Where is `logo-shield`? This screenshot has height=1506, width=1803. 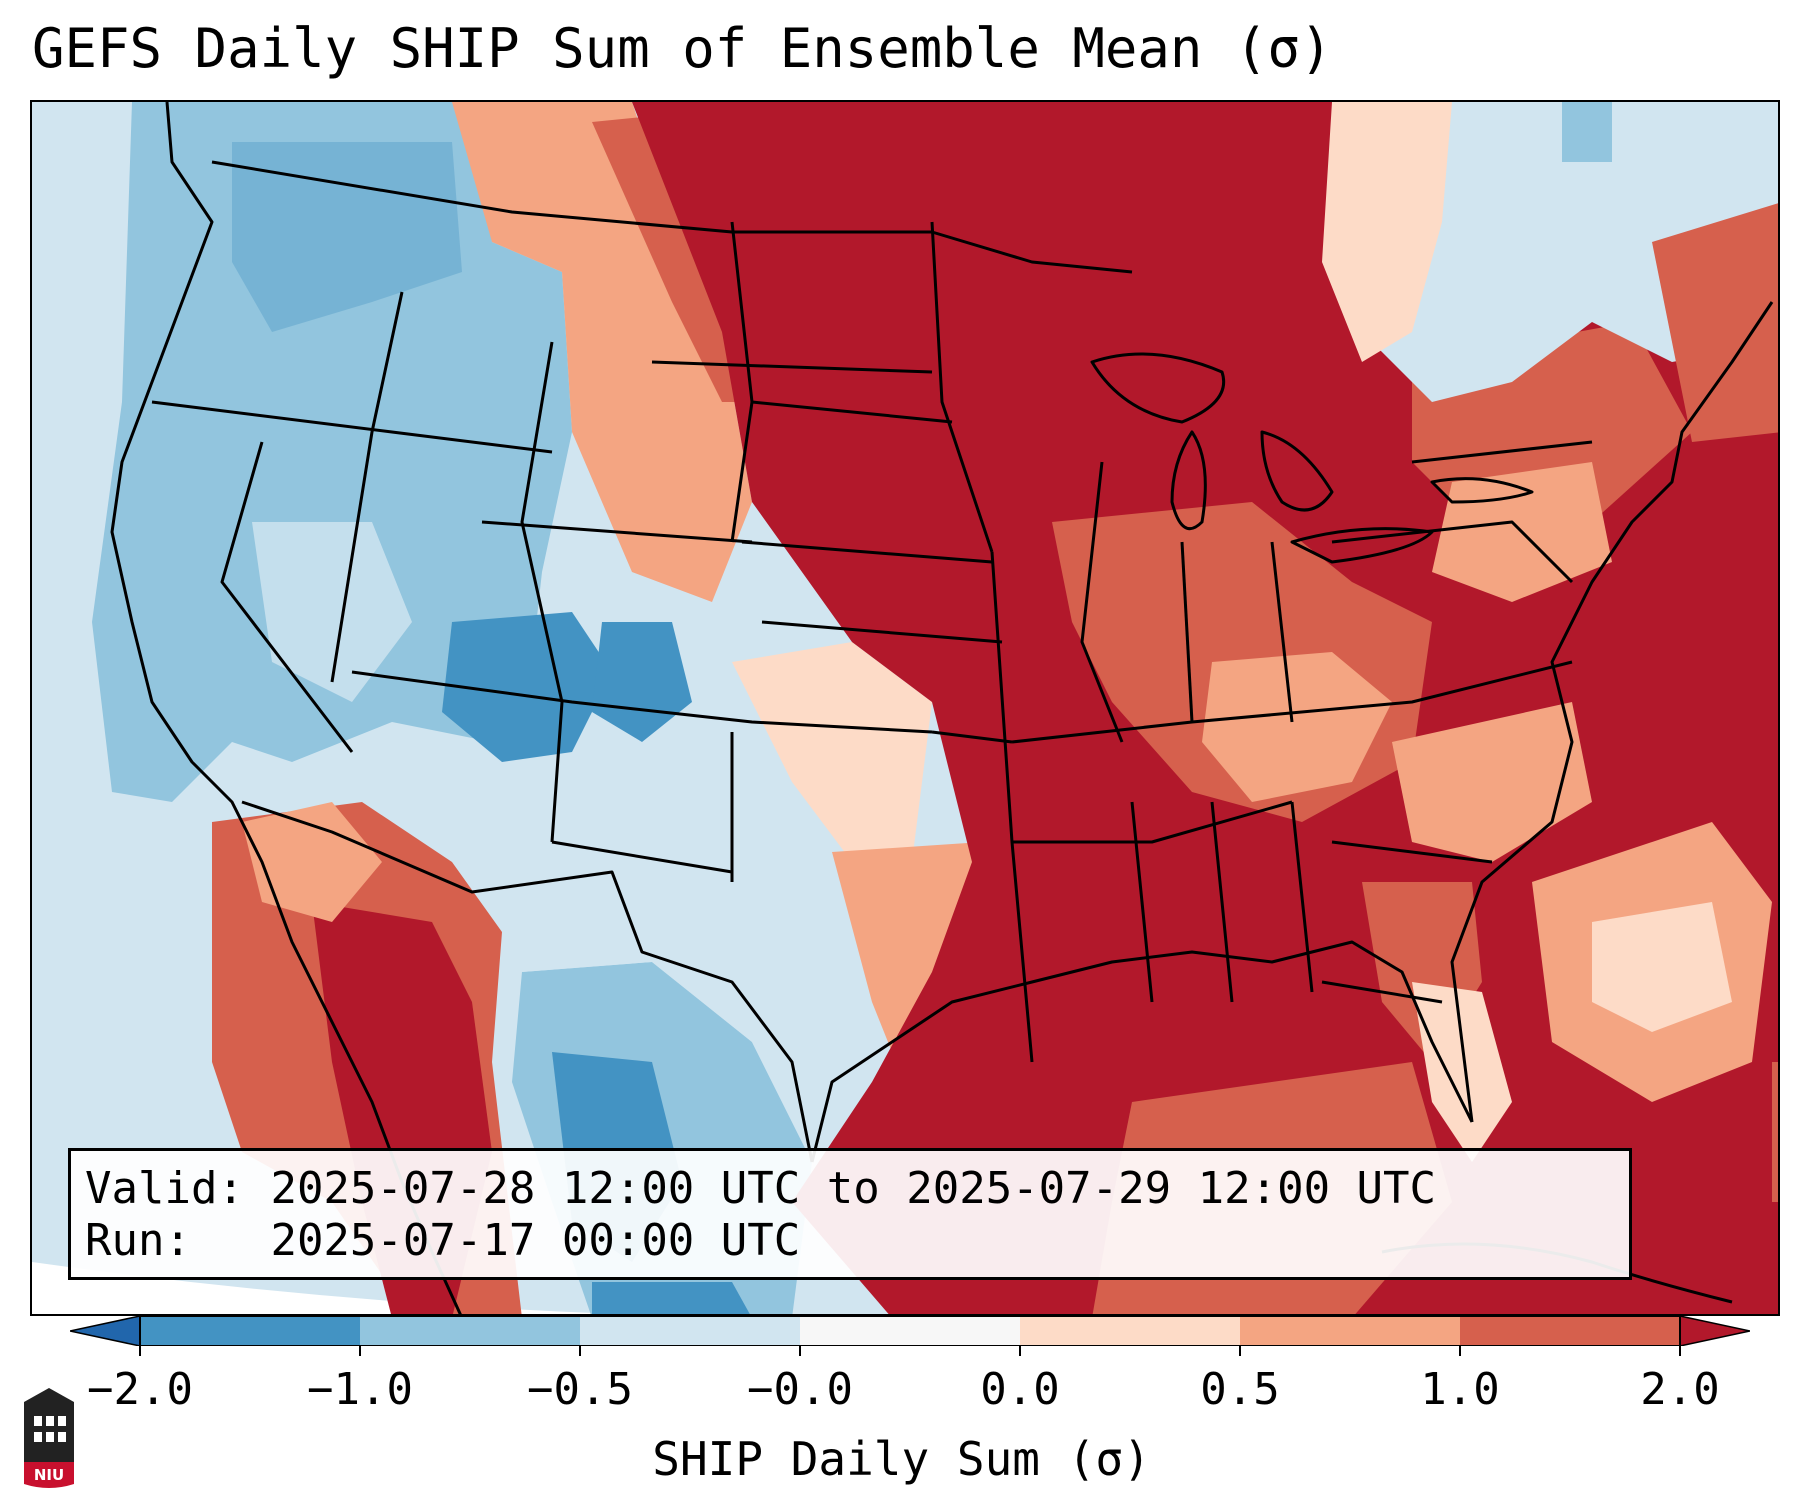 logo-shield is located at coordinates (49, 1475).